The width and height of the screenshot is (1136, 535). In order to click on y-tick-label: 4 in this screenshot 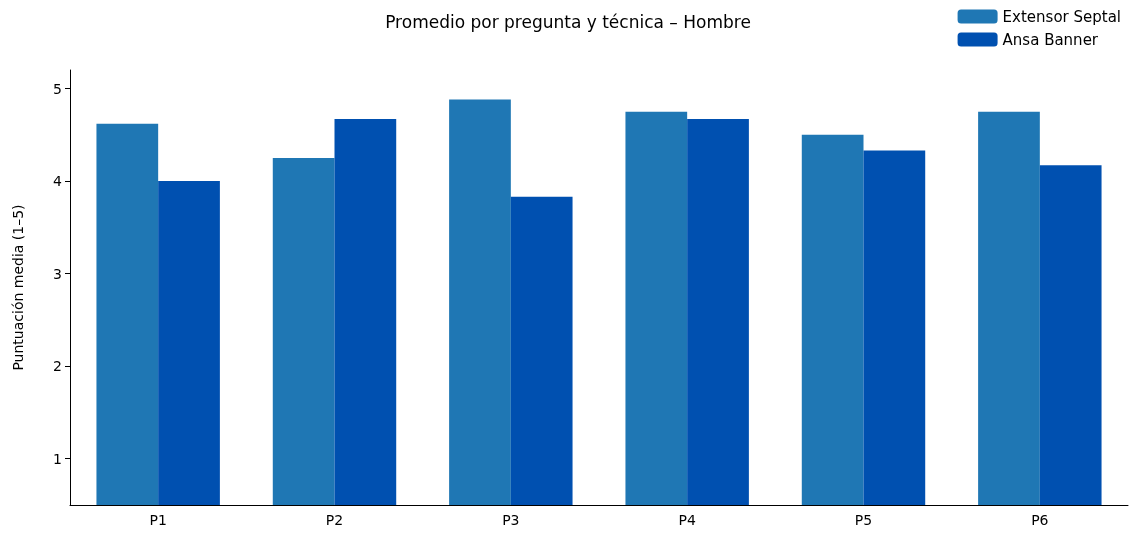, I will do `click(58, 181)`.